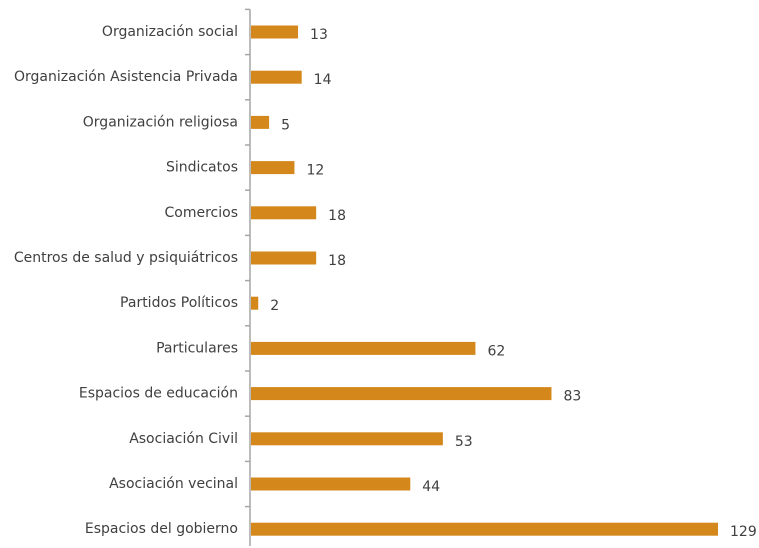  I want to click on data-label: 83, so click(572, 397).